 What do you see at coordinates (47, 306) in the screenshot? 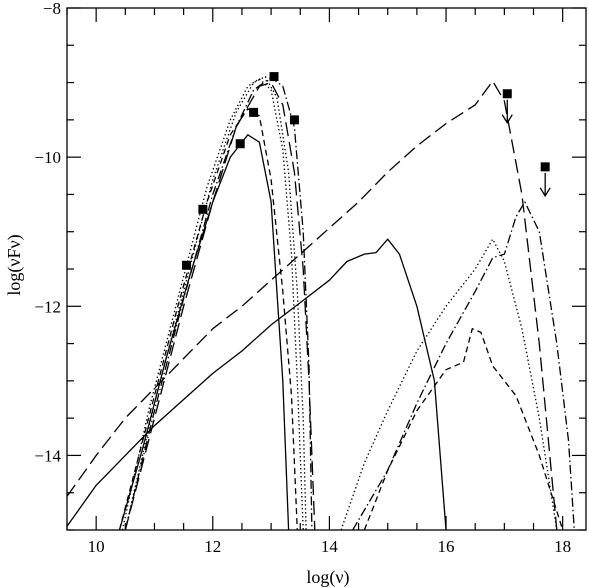
I see `y-tick-label: −12` at bounding box center [47, 306].